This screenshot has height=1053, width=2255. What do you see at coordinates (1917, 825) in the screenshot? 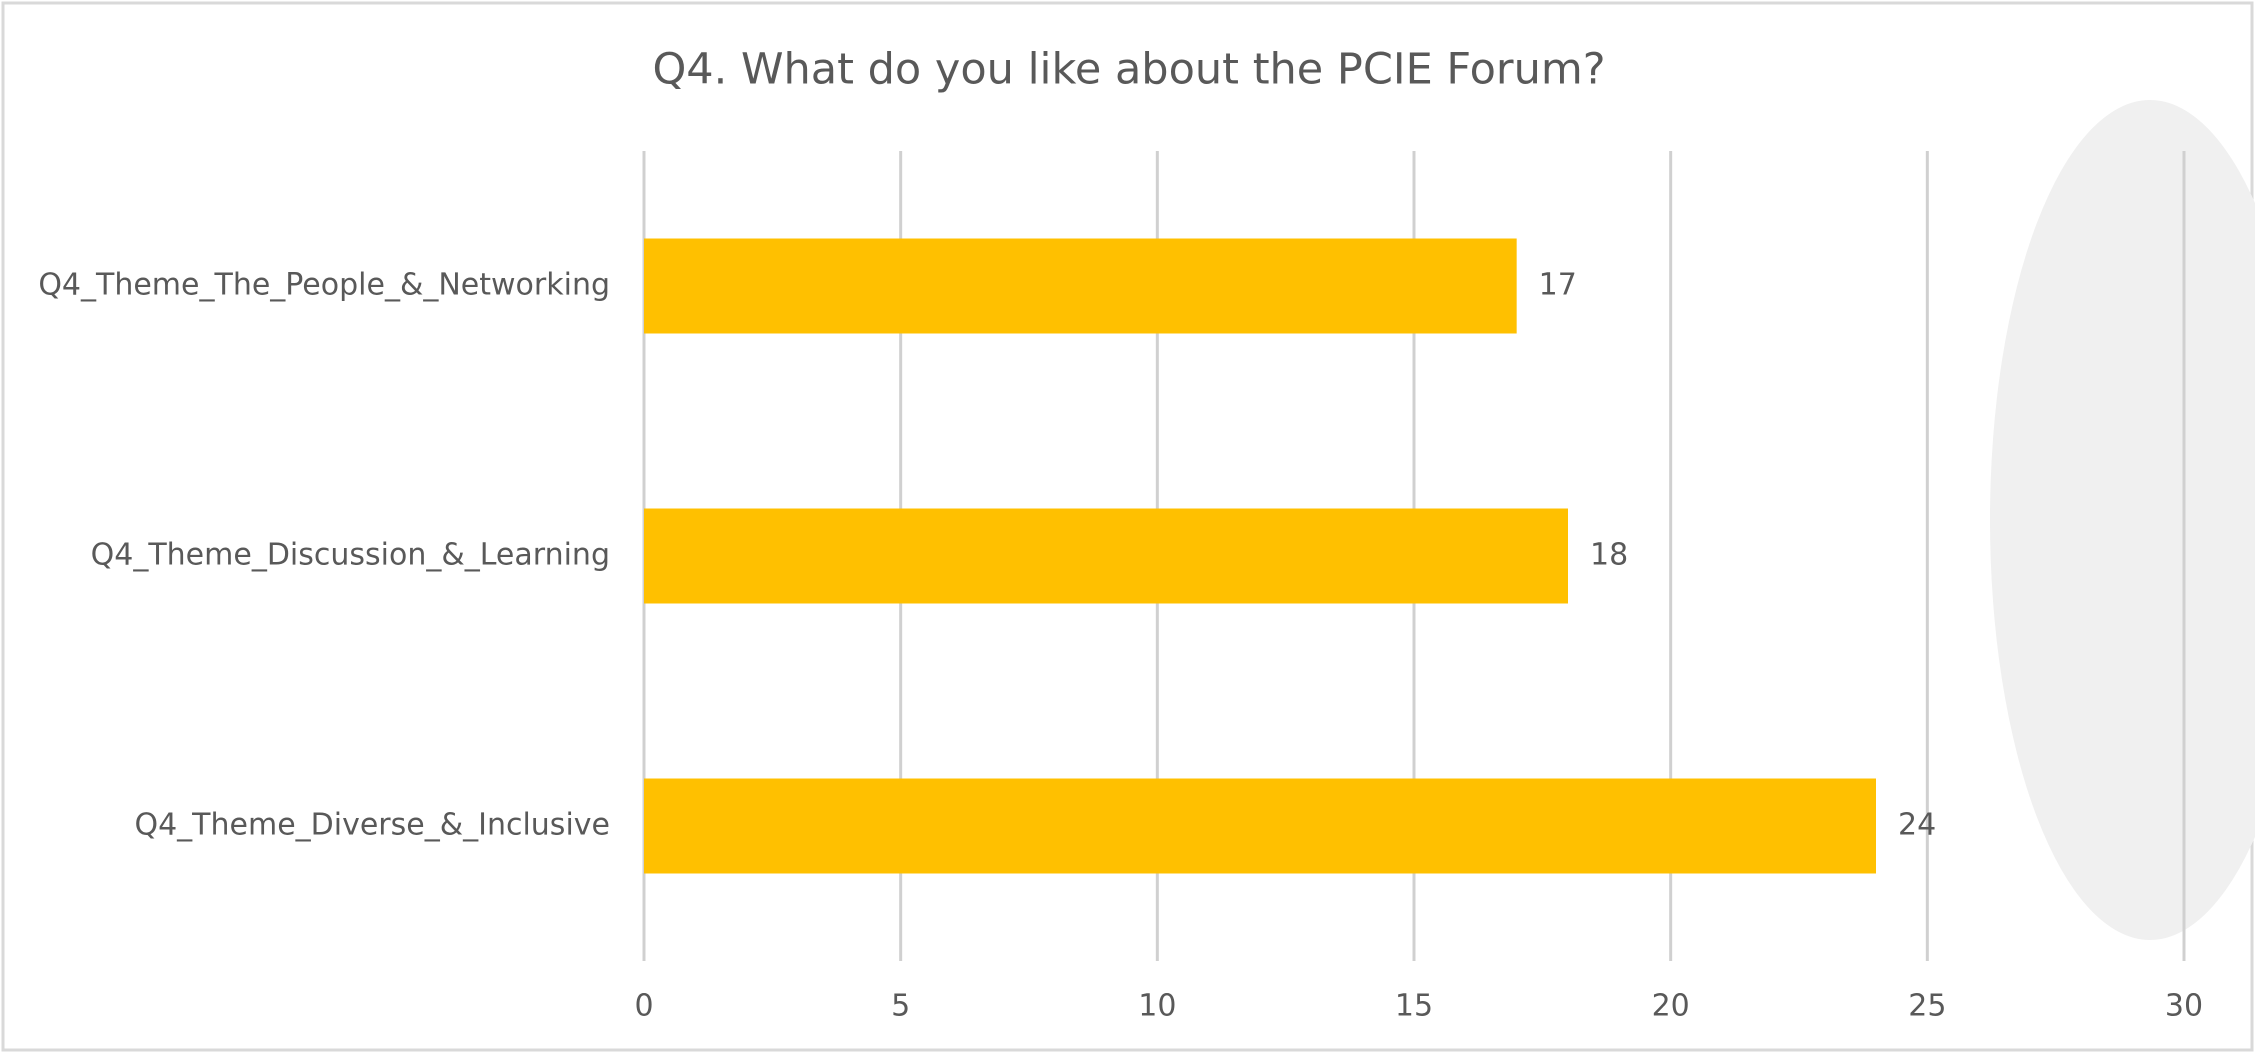
I see `data-label: 24` at bounding box center [1917, 825].